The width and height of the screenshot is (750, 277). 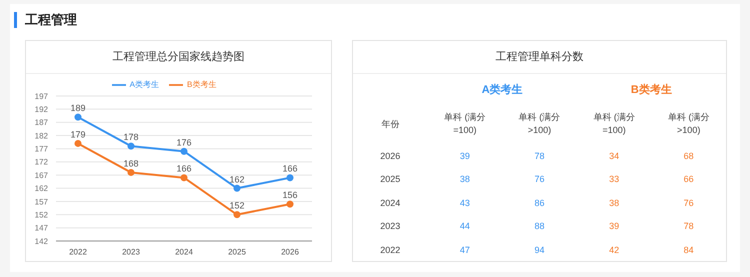 What do you see at coordinates (614, 179) in the screenshot?
I see `data-label: 33` at bounding box center [614, 179].